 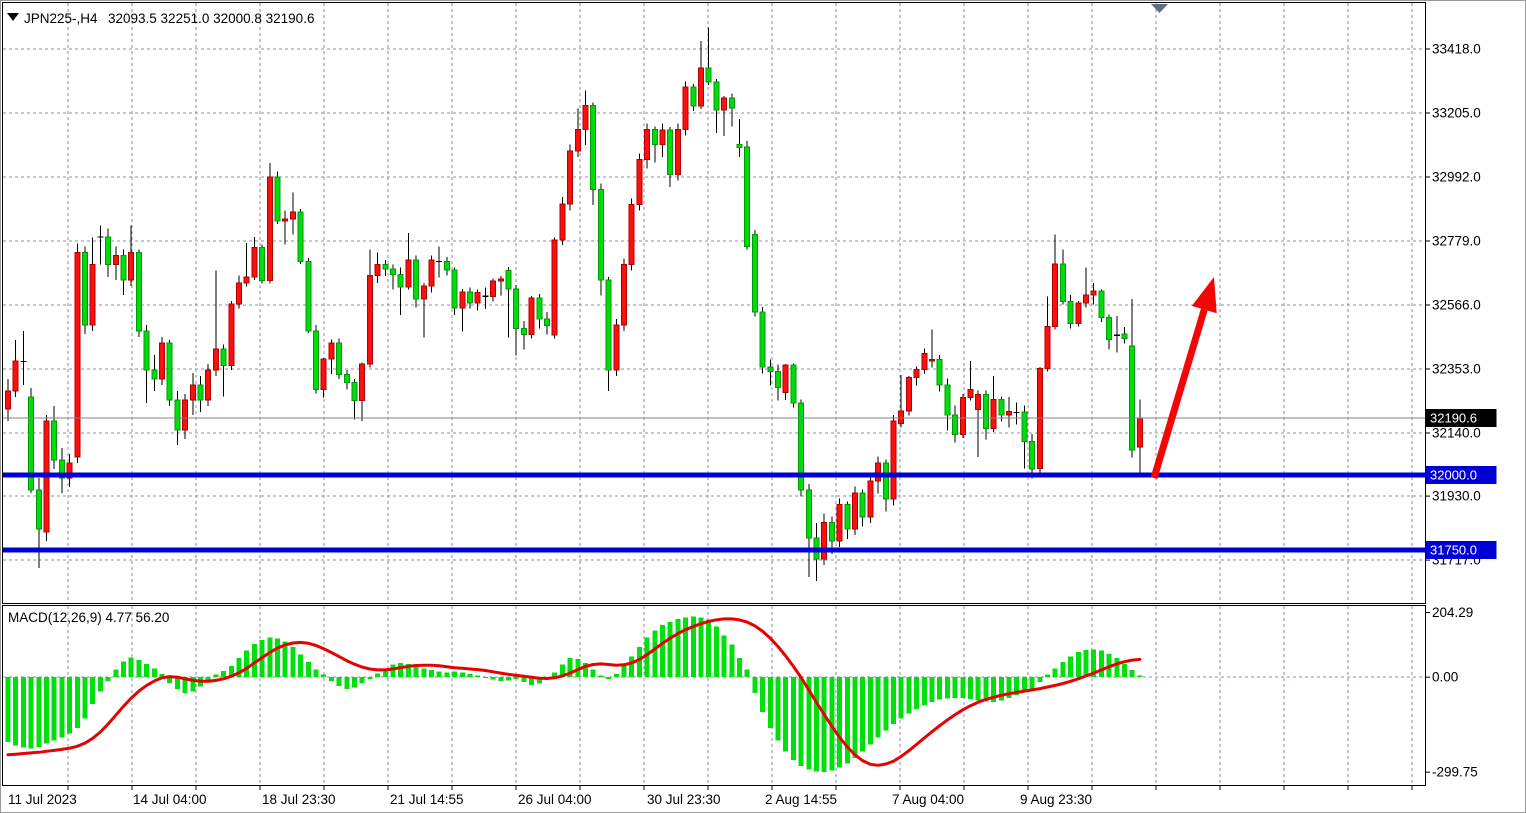 What do you see at coordinates (1456, 305) in the screenshot?
I see `price-tick-label: 32566.0` at bounding box center [1456, 305].